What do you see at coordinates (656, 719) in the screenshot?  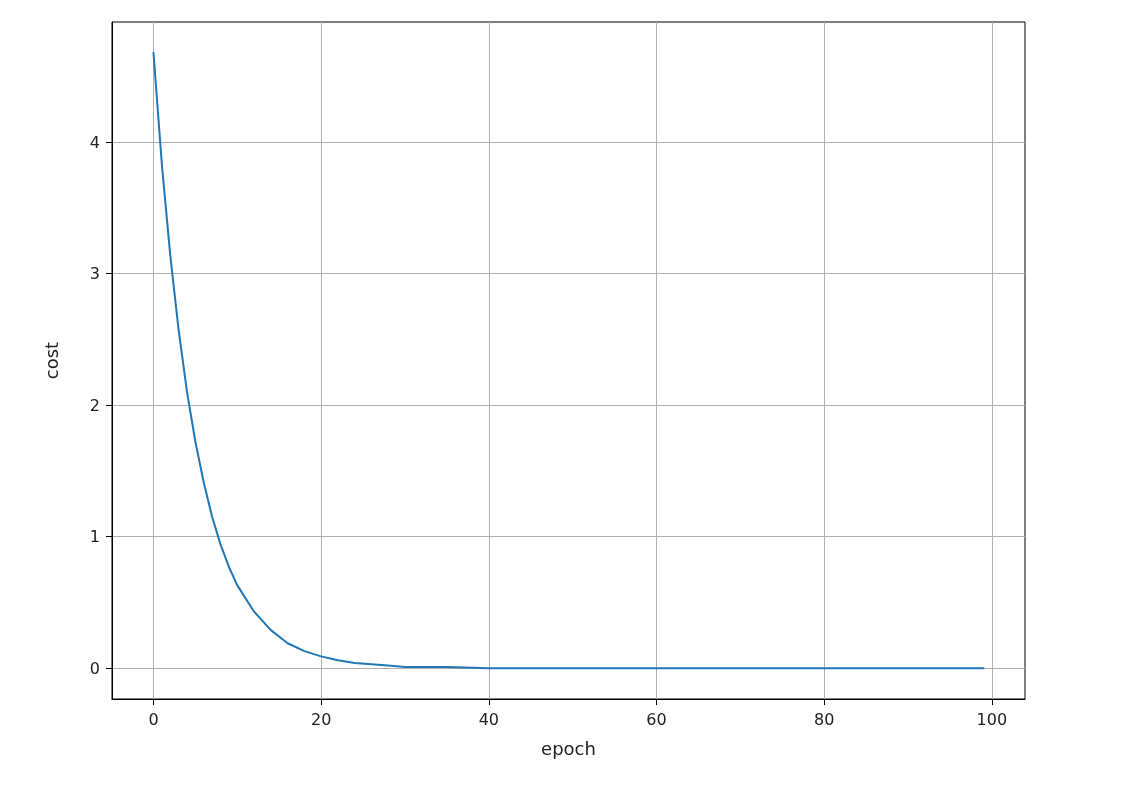 I see `x-tick-label: 60` at bounding box center [656, 719].